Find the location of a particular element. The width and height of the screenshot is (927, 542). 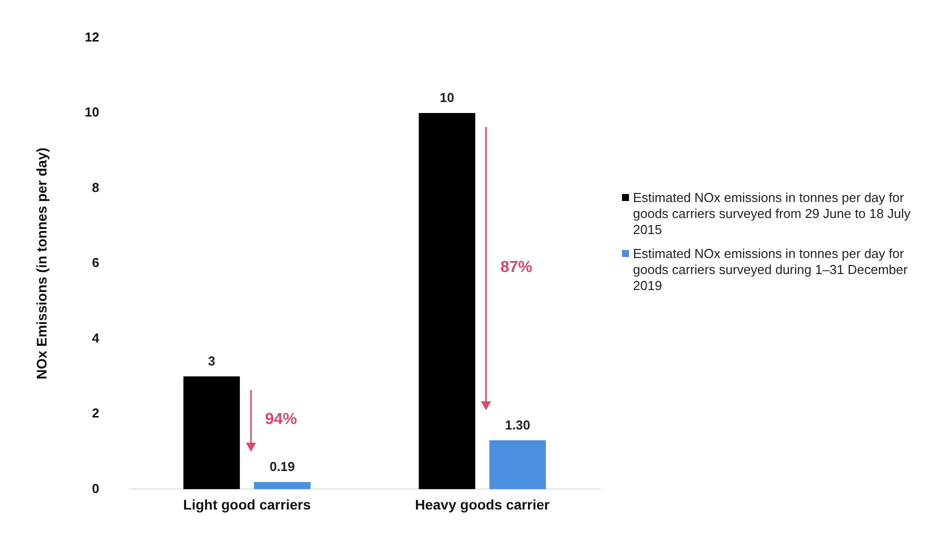

data-label: 1.30 is located at coordinates (517, 424).